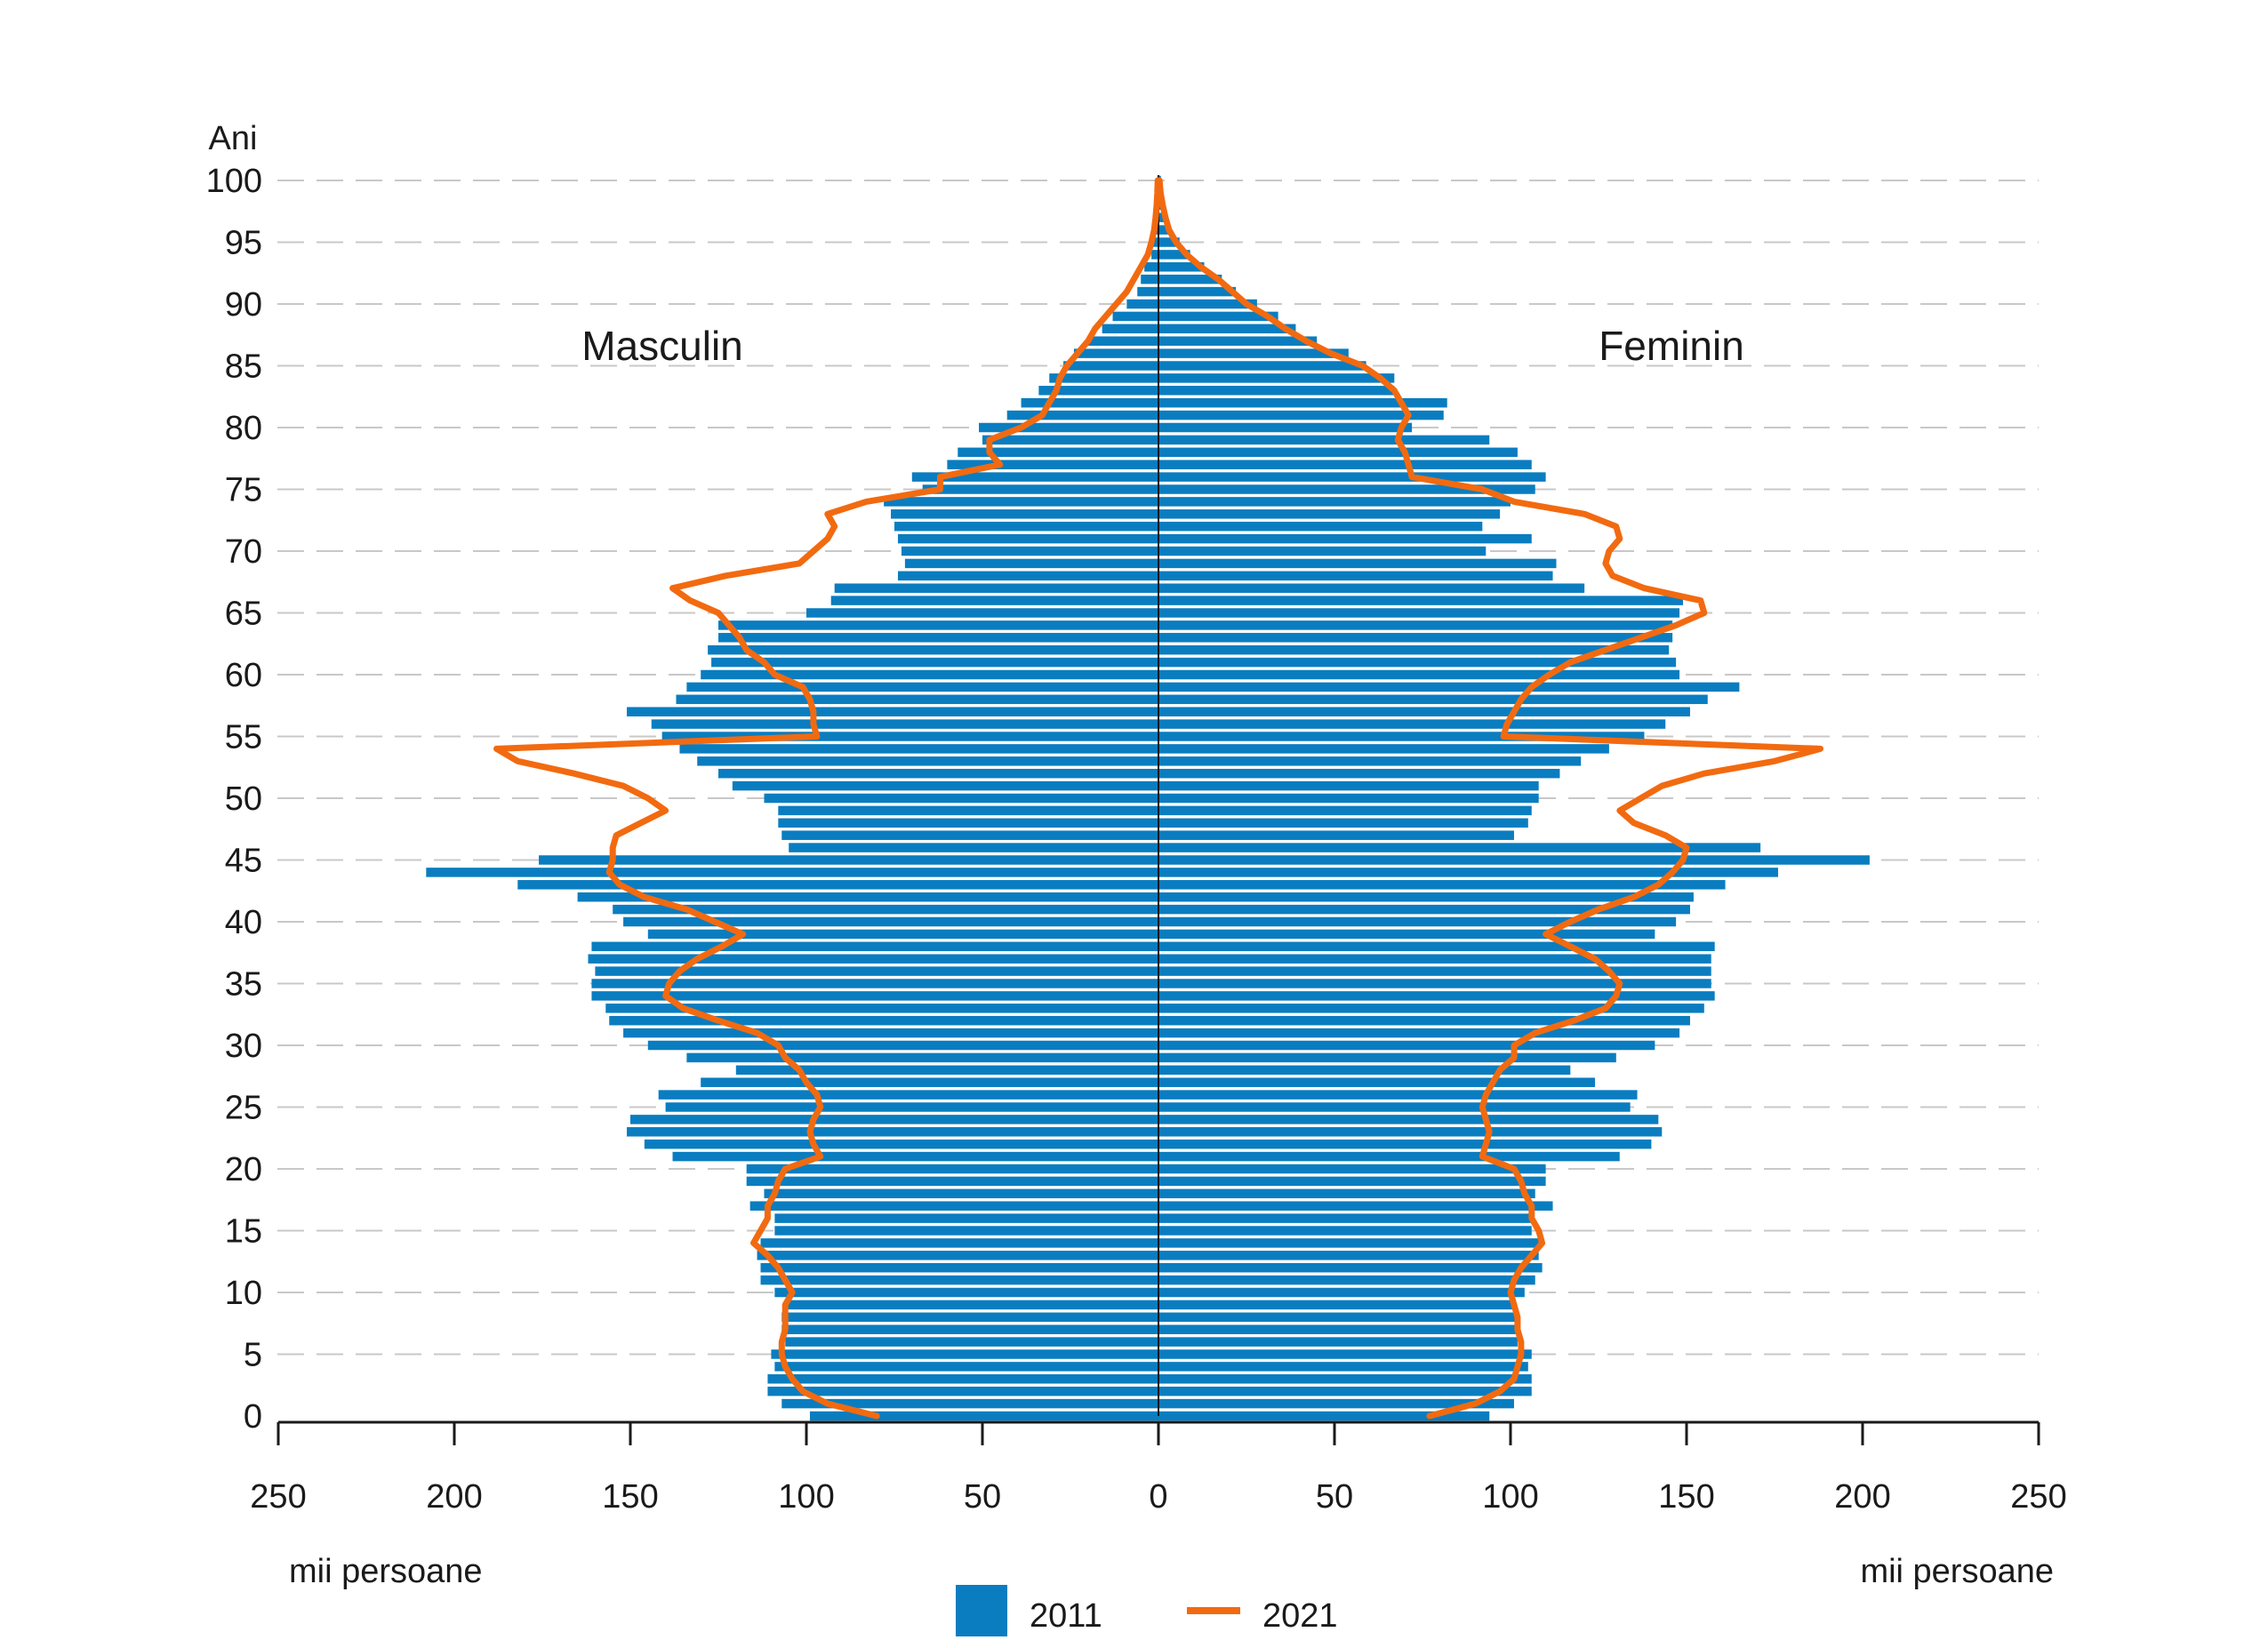  What do you see at coordinates (243, 922) in the screenshot?
I see `y-tick-label: 40` at bounding box center [243, 922].